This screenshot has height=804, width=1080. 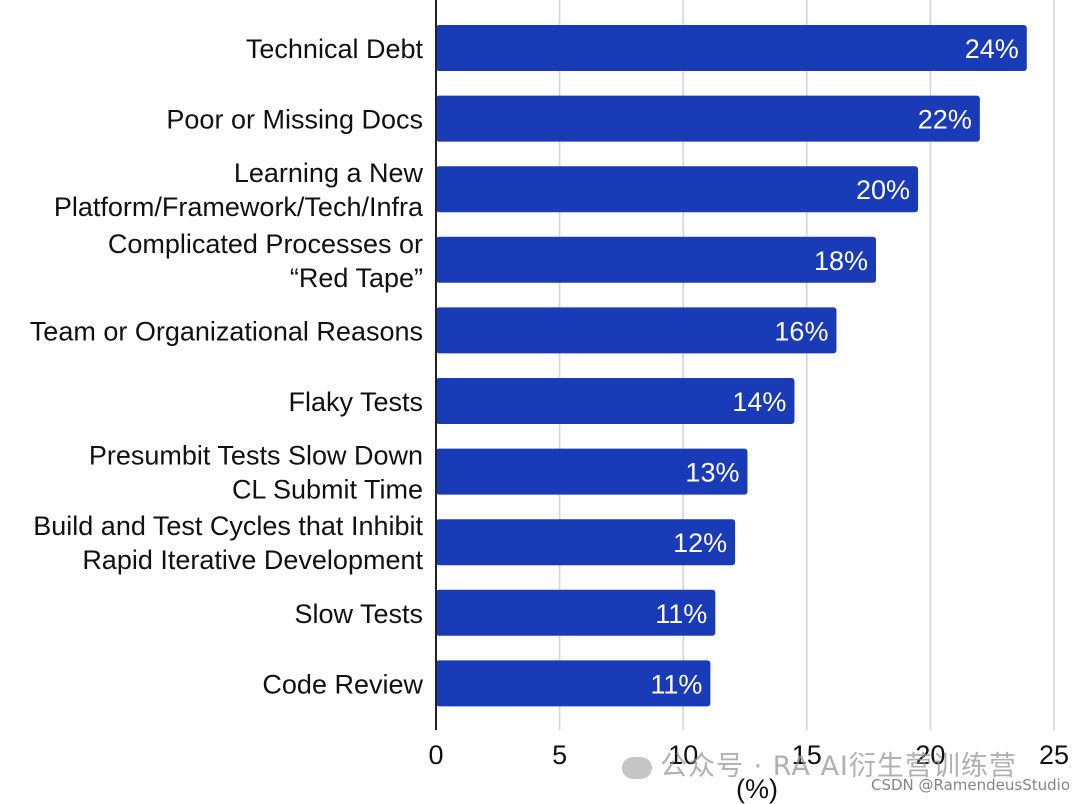 I want to click on x-tick-label-0: 0, so click(x=435, y=755).